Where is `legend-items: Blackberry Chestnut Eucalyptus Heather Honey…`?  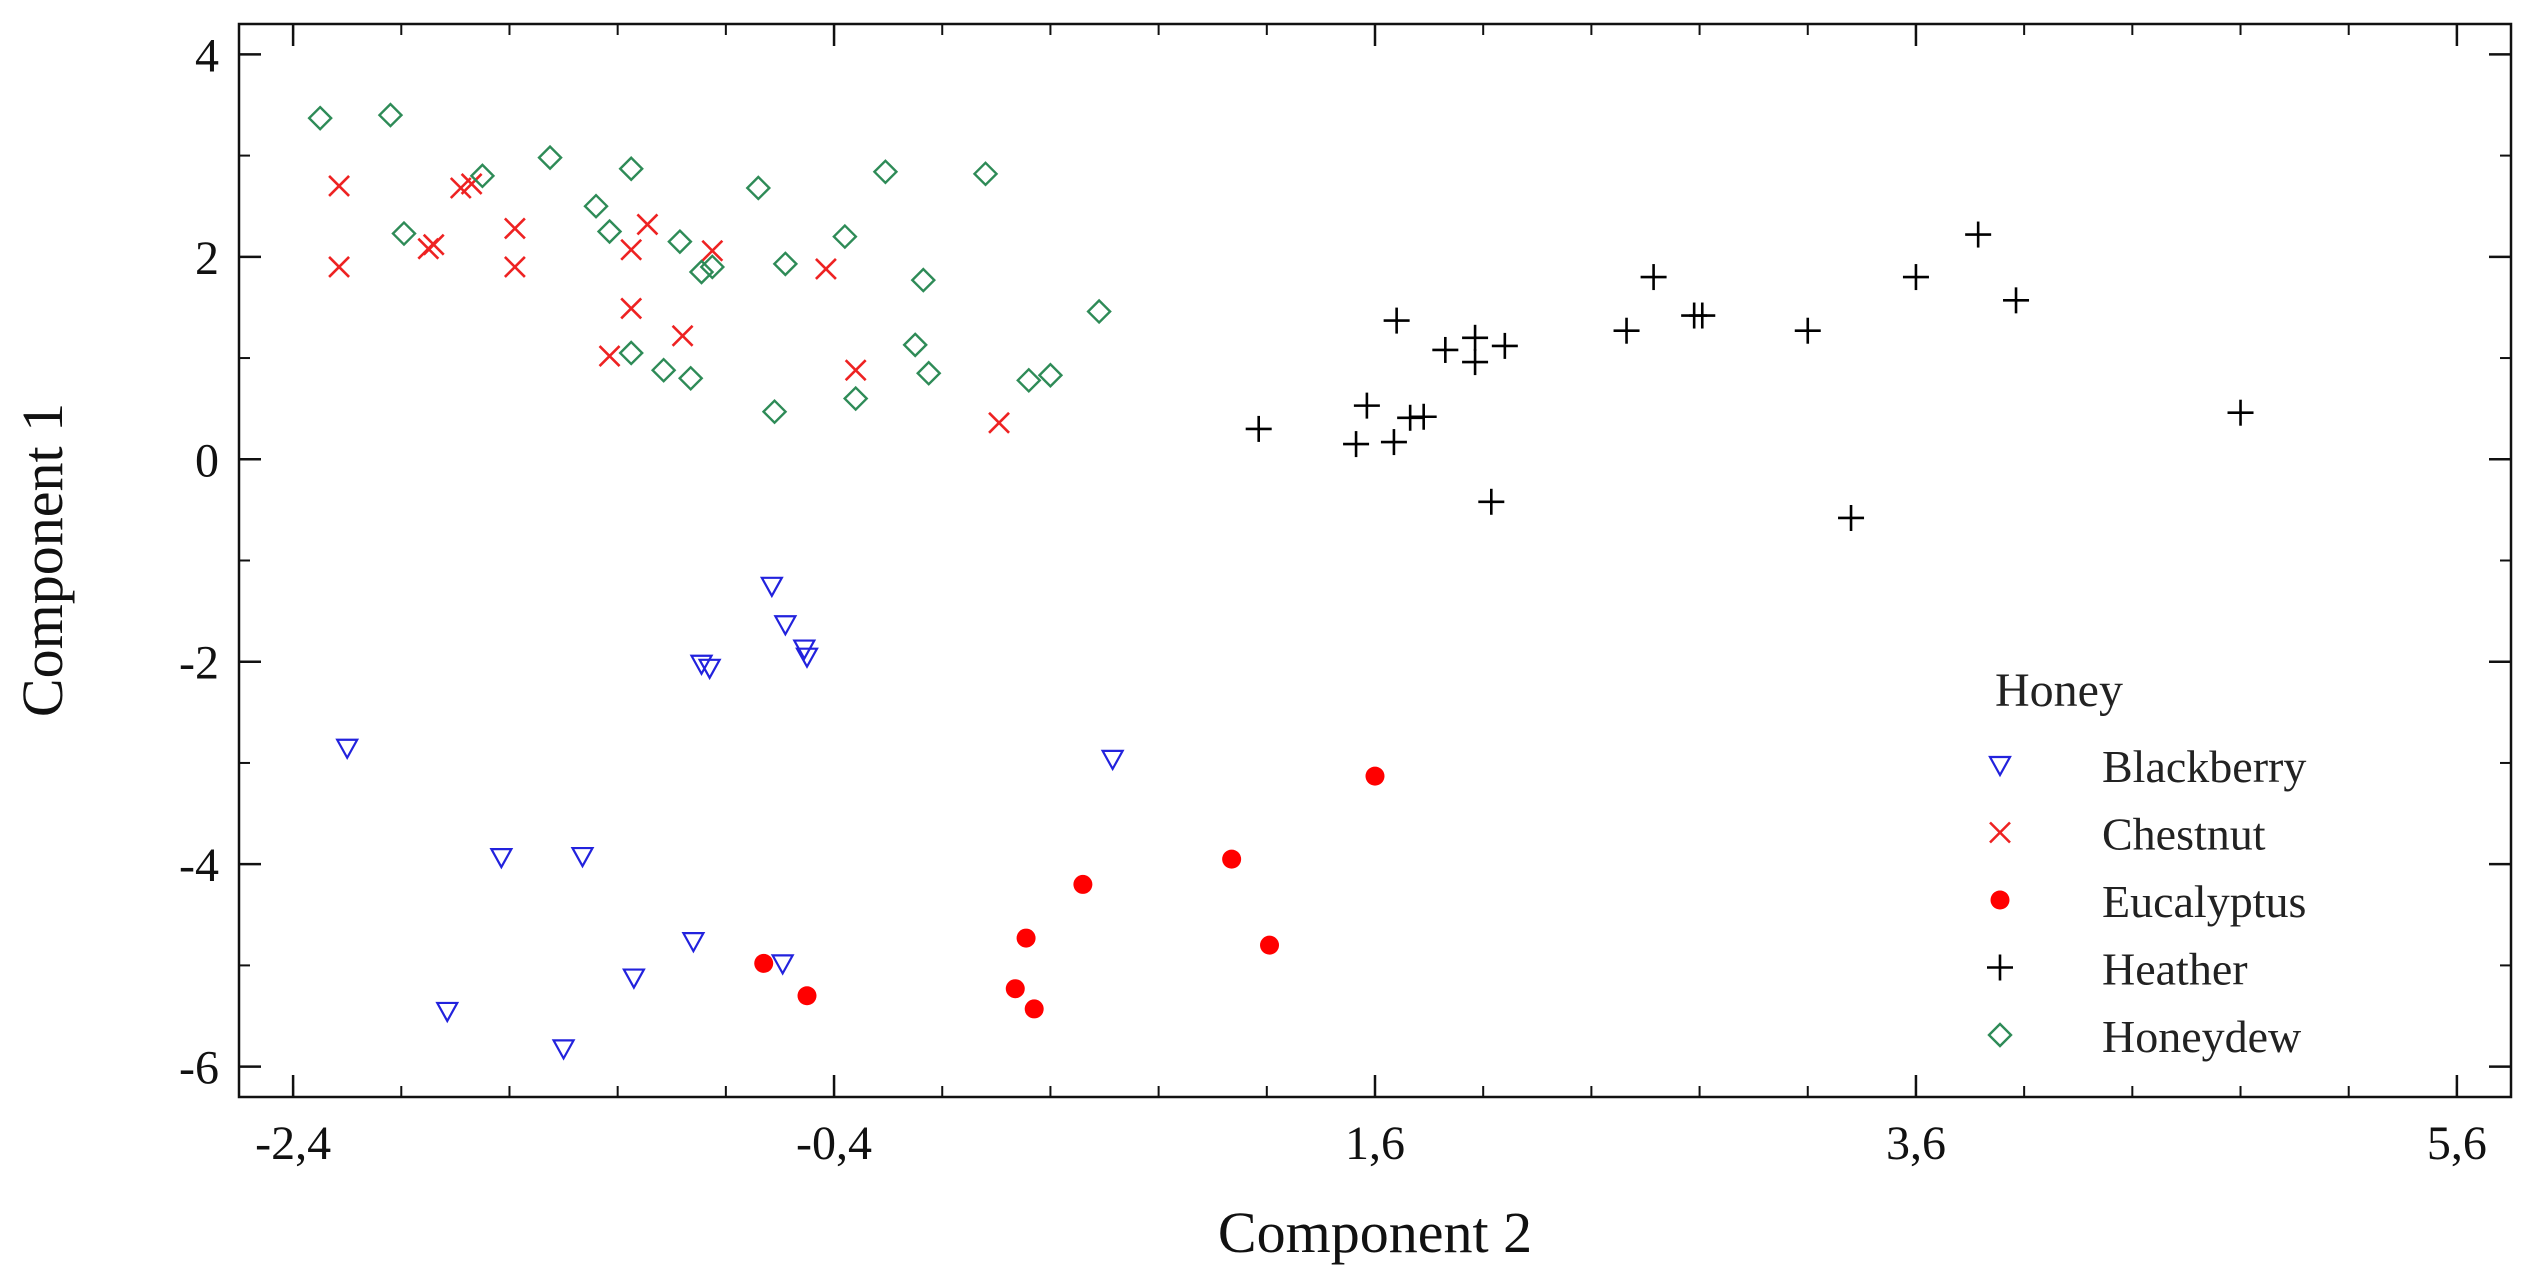 legend-items: Blackberry Chestnut Eucalyptus Heather Honey… is located at coordinates (2146, 901).